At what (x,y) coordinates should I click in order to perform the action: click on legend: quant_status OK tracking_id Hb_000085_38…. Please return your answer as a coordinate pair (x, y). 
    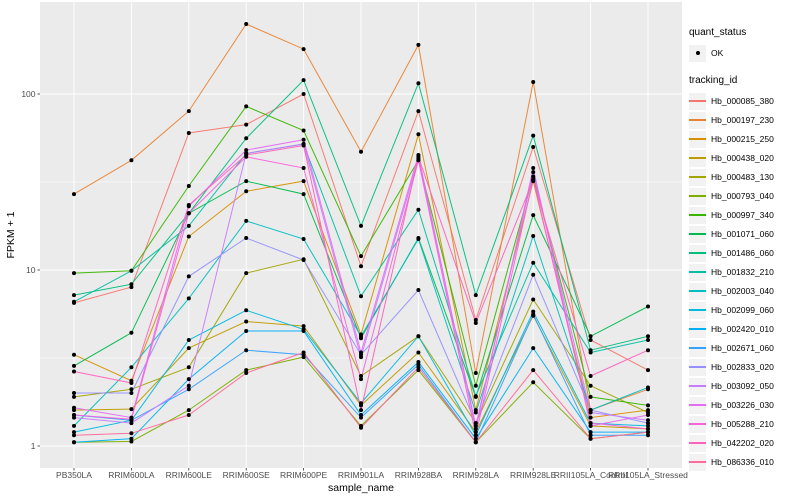
    Looking at the image, I should click on (744, 249).